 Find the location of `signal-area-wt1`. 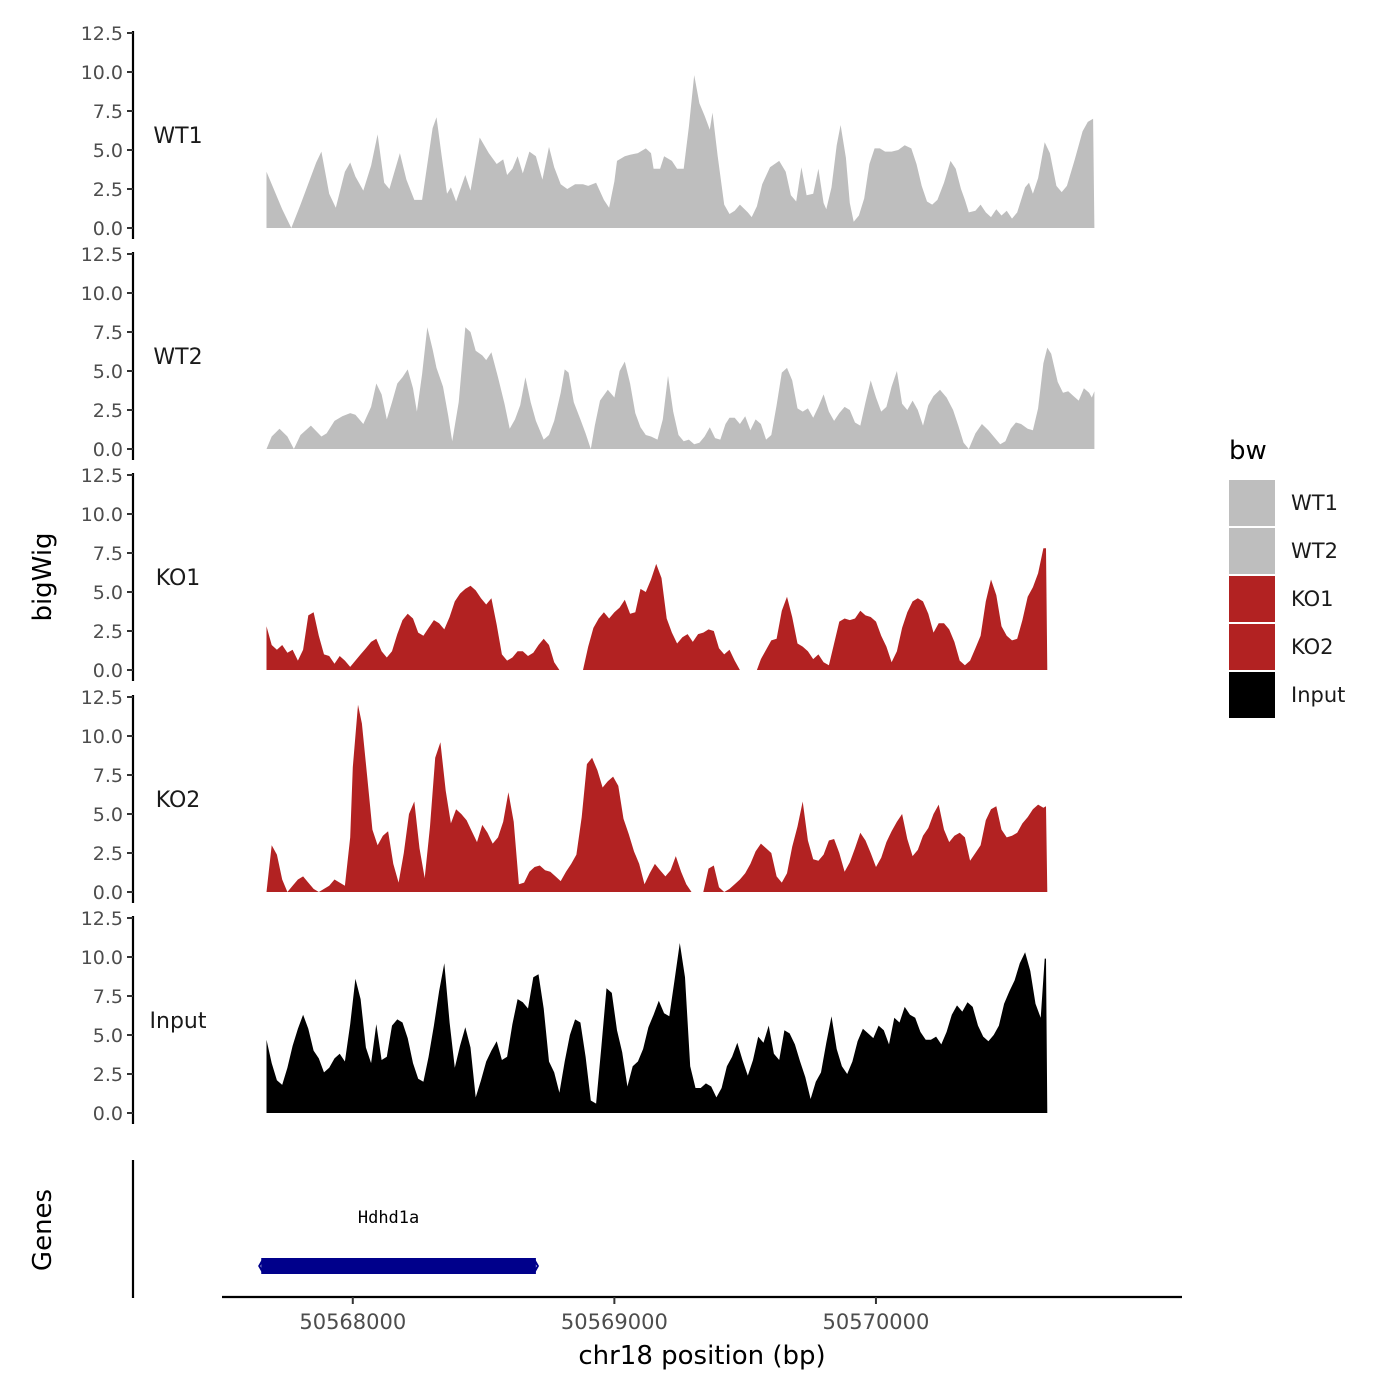

signal-area-wt1 is located at coordinates (680, 151).